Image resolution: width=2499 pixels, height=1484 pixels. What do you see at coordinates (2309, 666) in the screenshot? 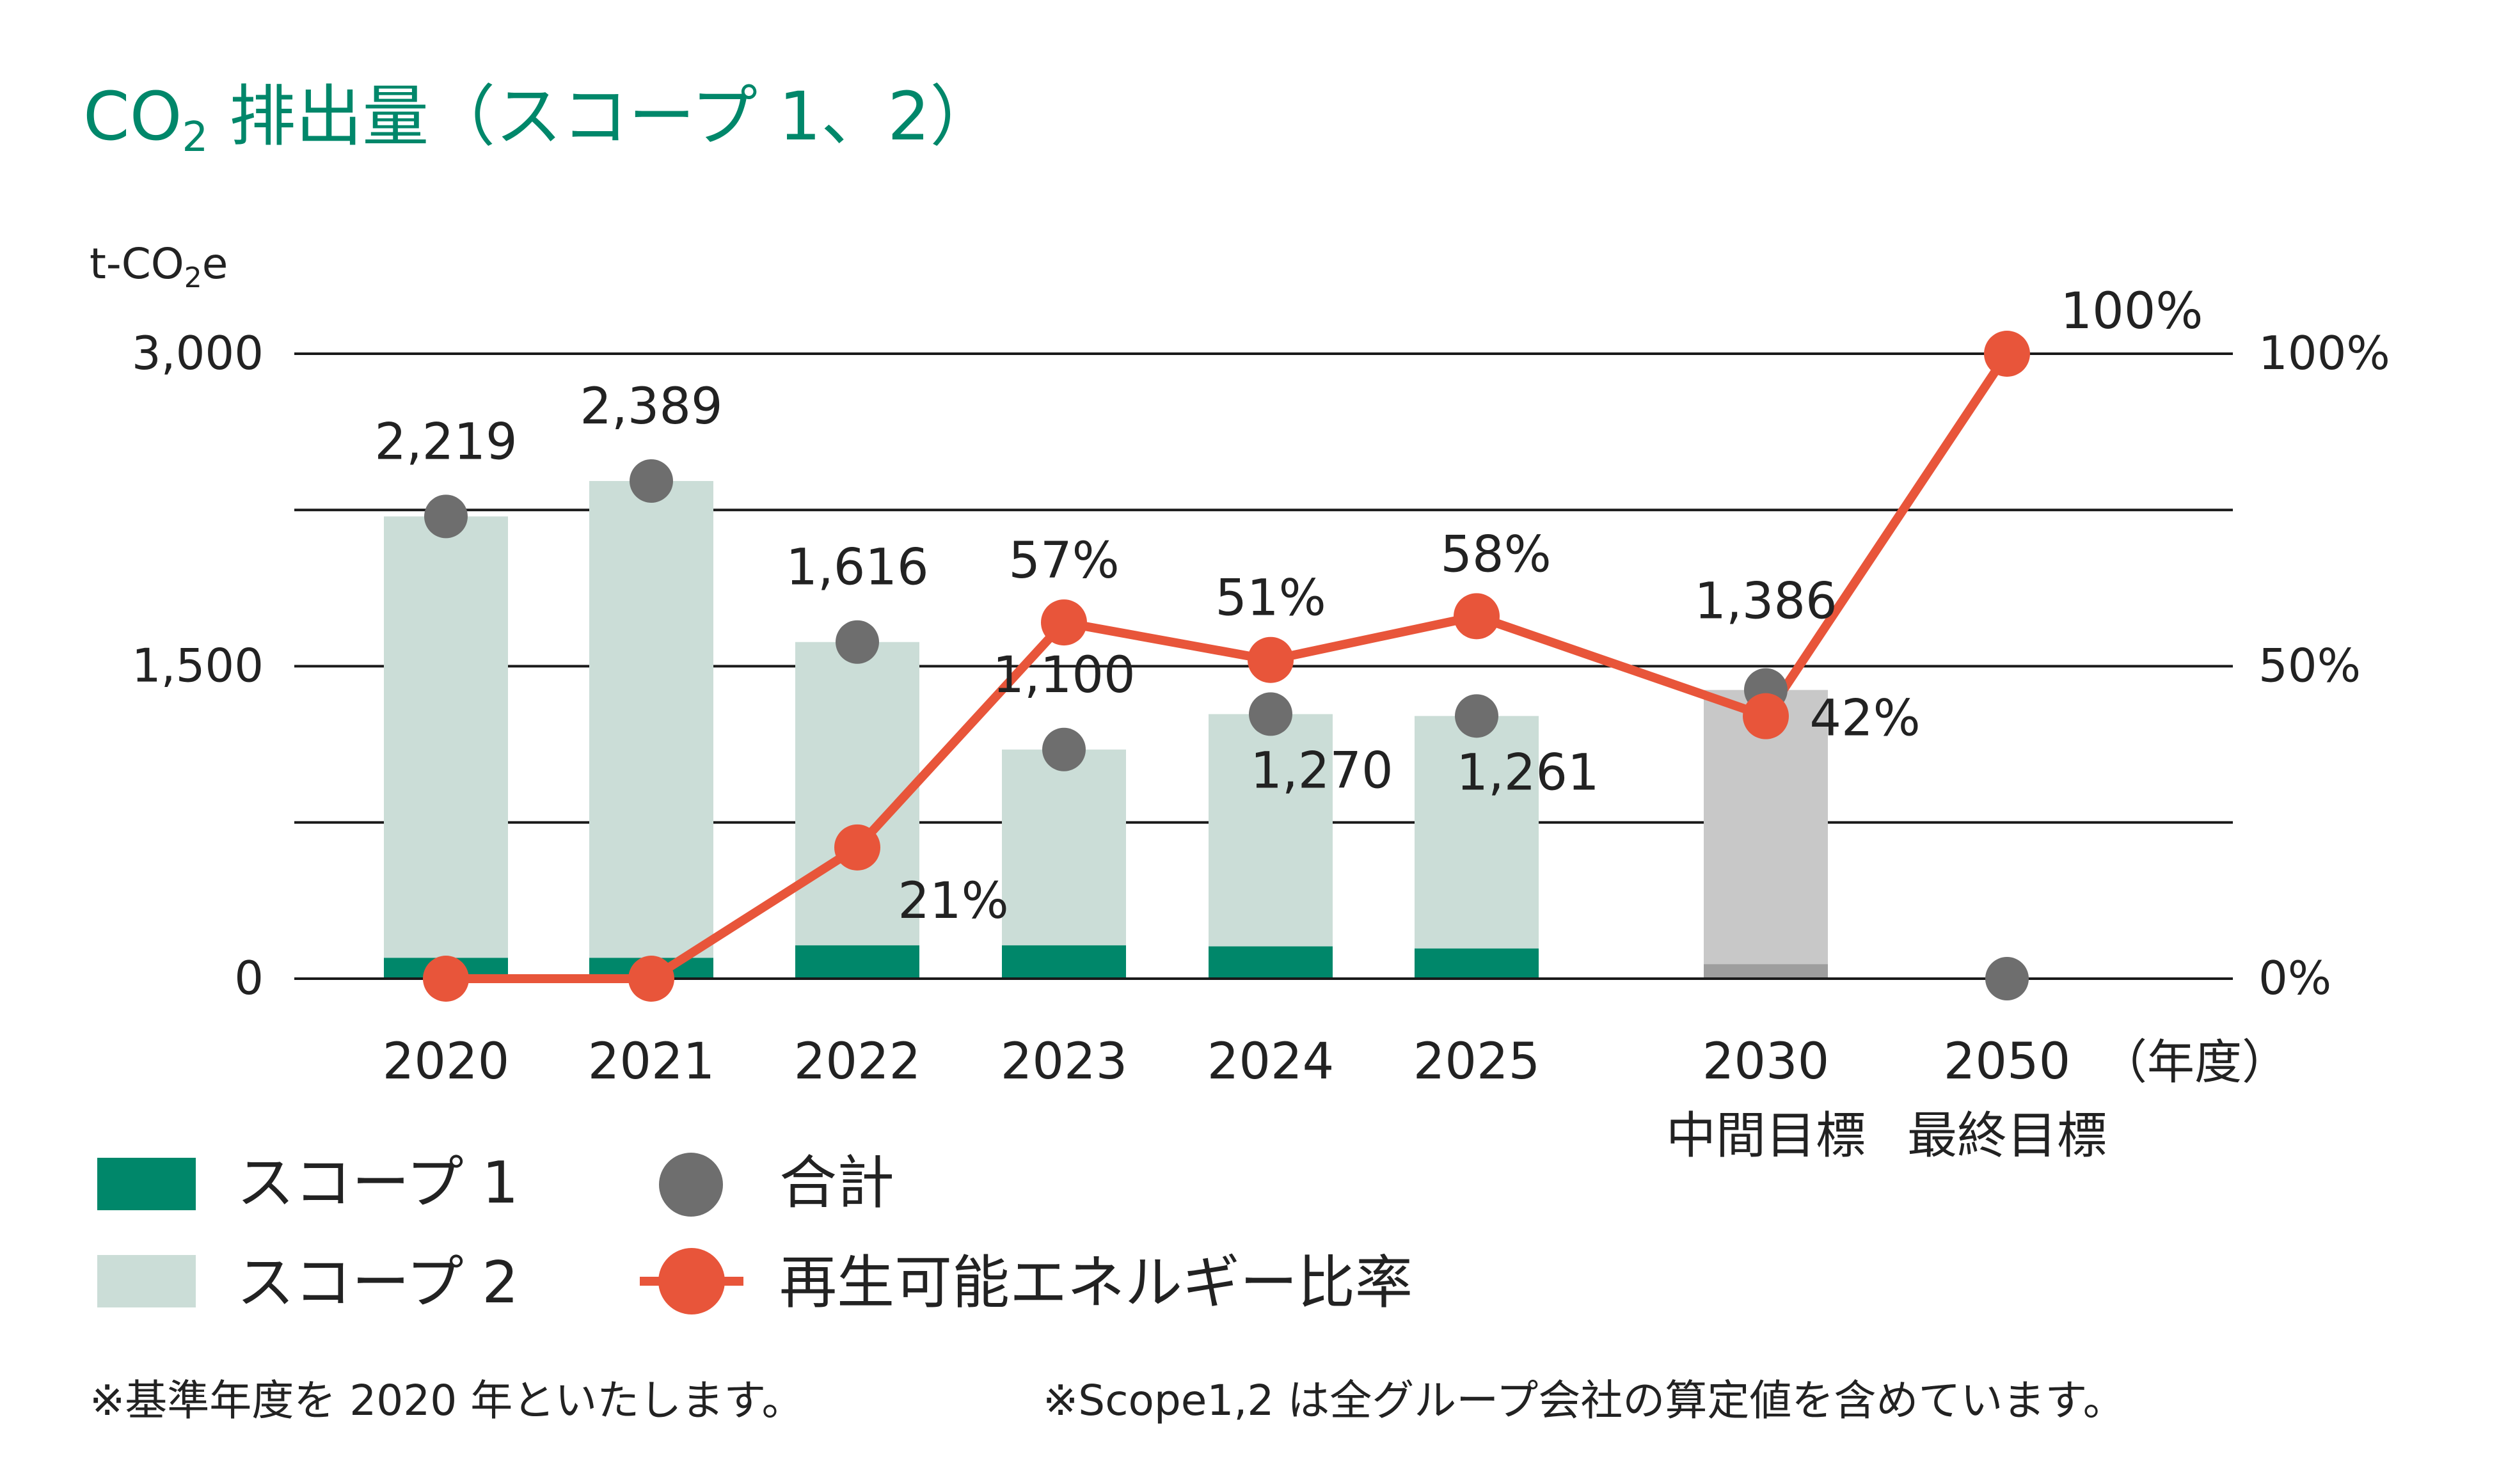
I see `right-tick-label: 50%` at bounding box center [2309, 666].